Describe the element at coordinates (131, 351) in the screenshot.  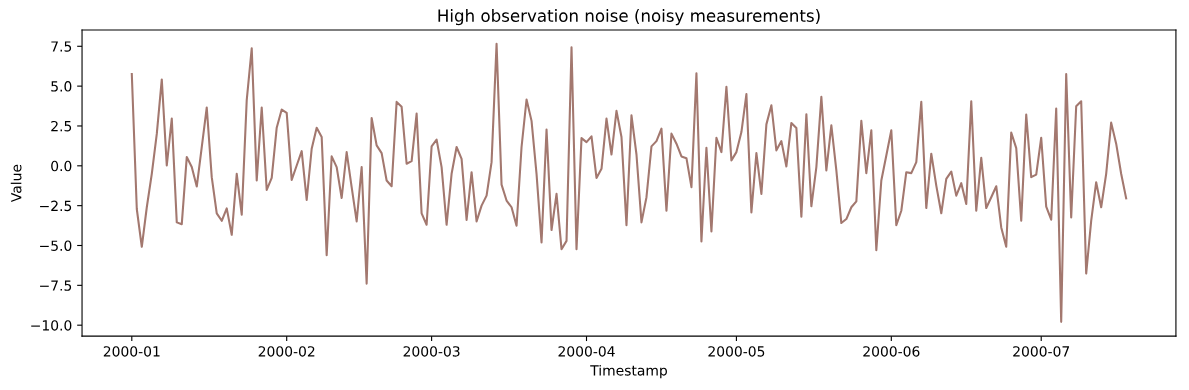
I see `x-tick-label: 2000-01` at that location.